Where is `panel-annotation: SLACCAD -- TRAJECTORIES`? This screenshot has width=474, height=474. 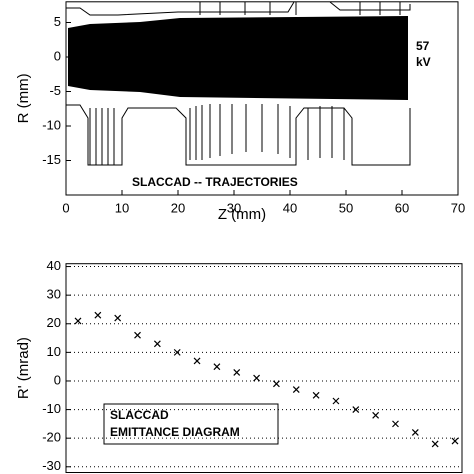
panel-annotation: SLACCAD -- TRAJECTORIES is located at coordinates (215, 182).